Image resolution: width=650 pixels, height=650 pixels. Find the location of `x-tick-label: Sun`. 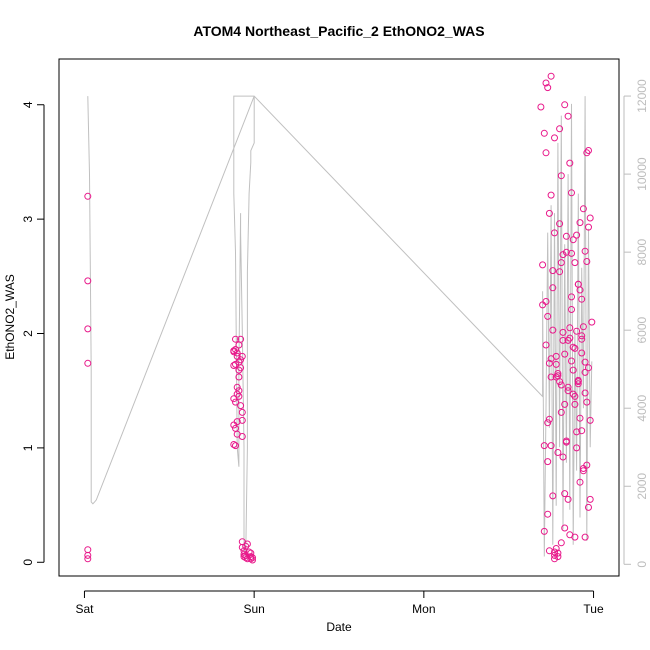

x-tick-label: Sun is located at coordinates (253, 609).